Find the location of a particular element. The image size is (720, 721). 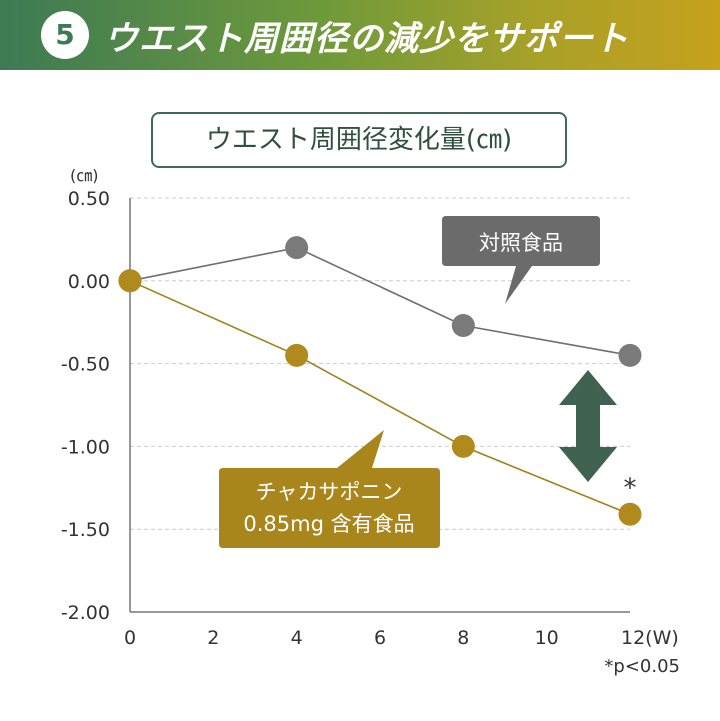

y-tick-label: 0.50 is located at coordinates (89, 199).